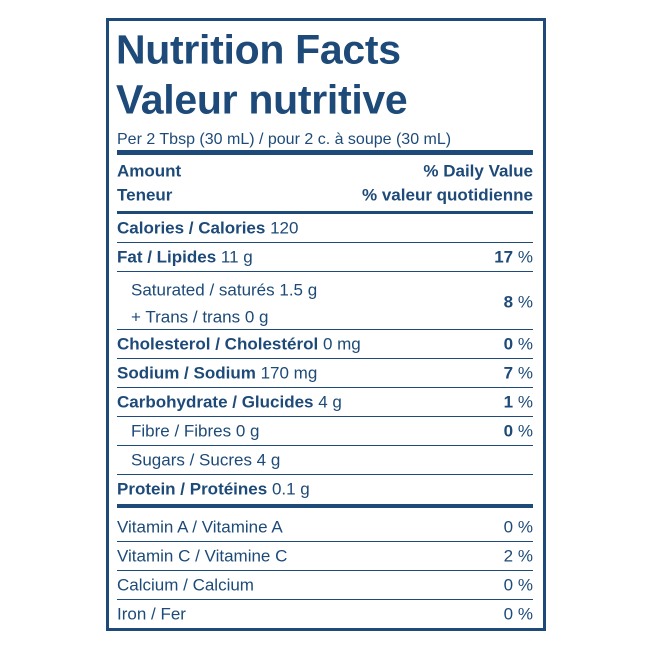  Describe the element at coordinates (508, 556) in the screenshot. I see `dv-number: 2` at that location.